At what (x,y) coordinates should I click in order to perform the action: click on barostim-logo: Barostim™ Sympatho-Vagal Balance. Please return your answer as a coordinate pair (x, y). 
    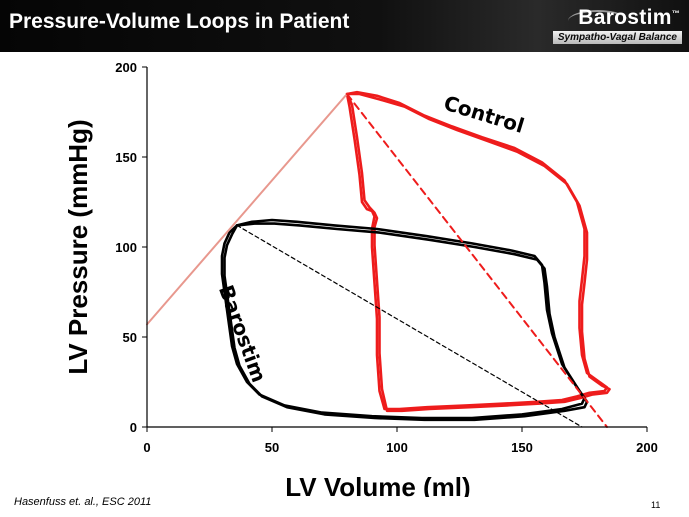
    Looking at the image, I should click on (619, 26).